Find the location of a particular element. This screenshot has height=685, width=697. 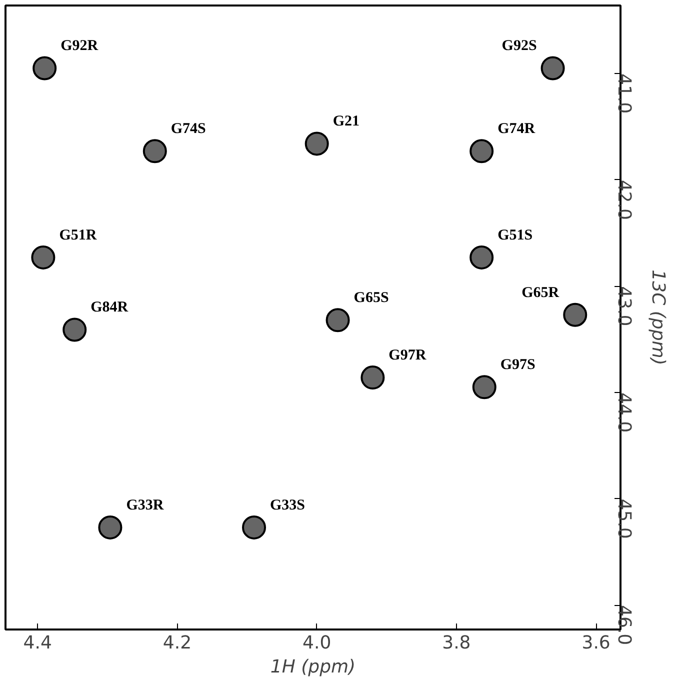

x-tick-label: 4.4 is located at coordinates (37, 643).